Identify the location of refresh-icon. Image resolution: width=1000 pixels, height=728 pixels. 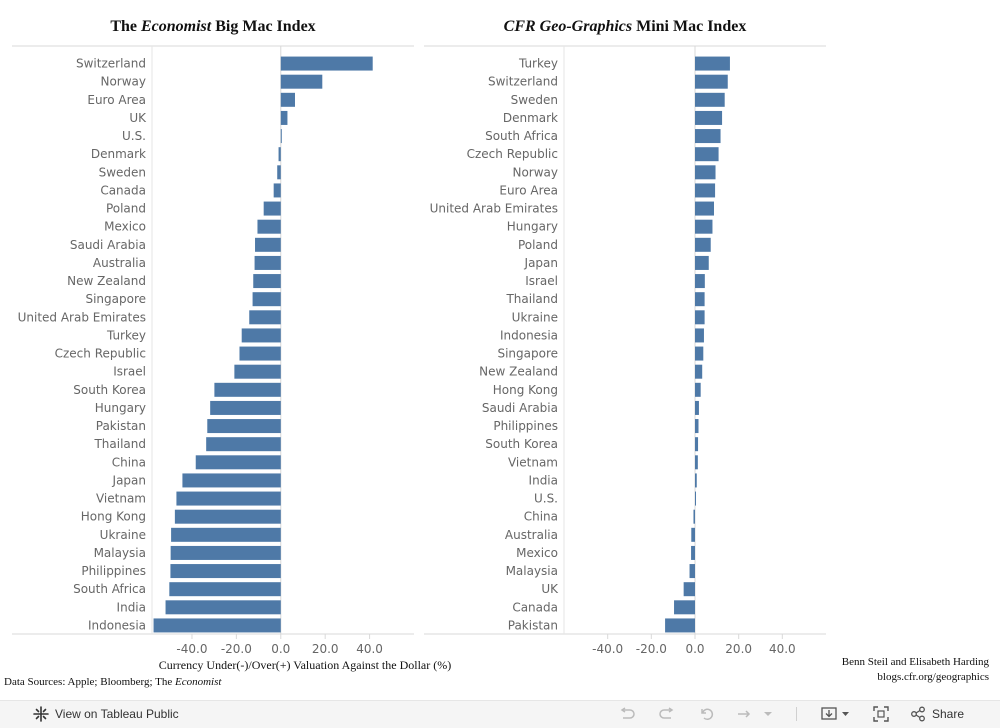
(744, 714).